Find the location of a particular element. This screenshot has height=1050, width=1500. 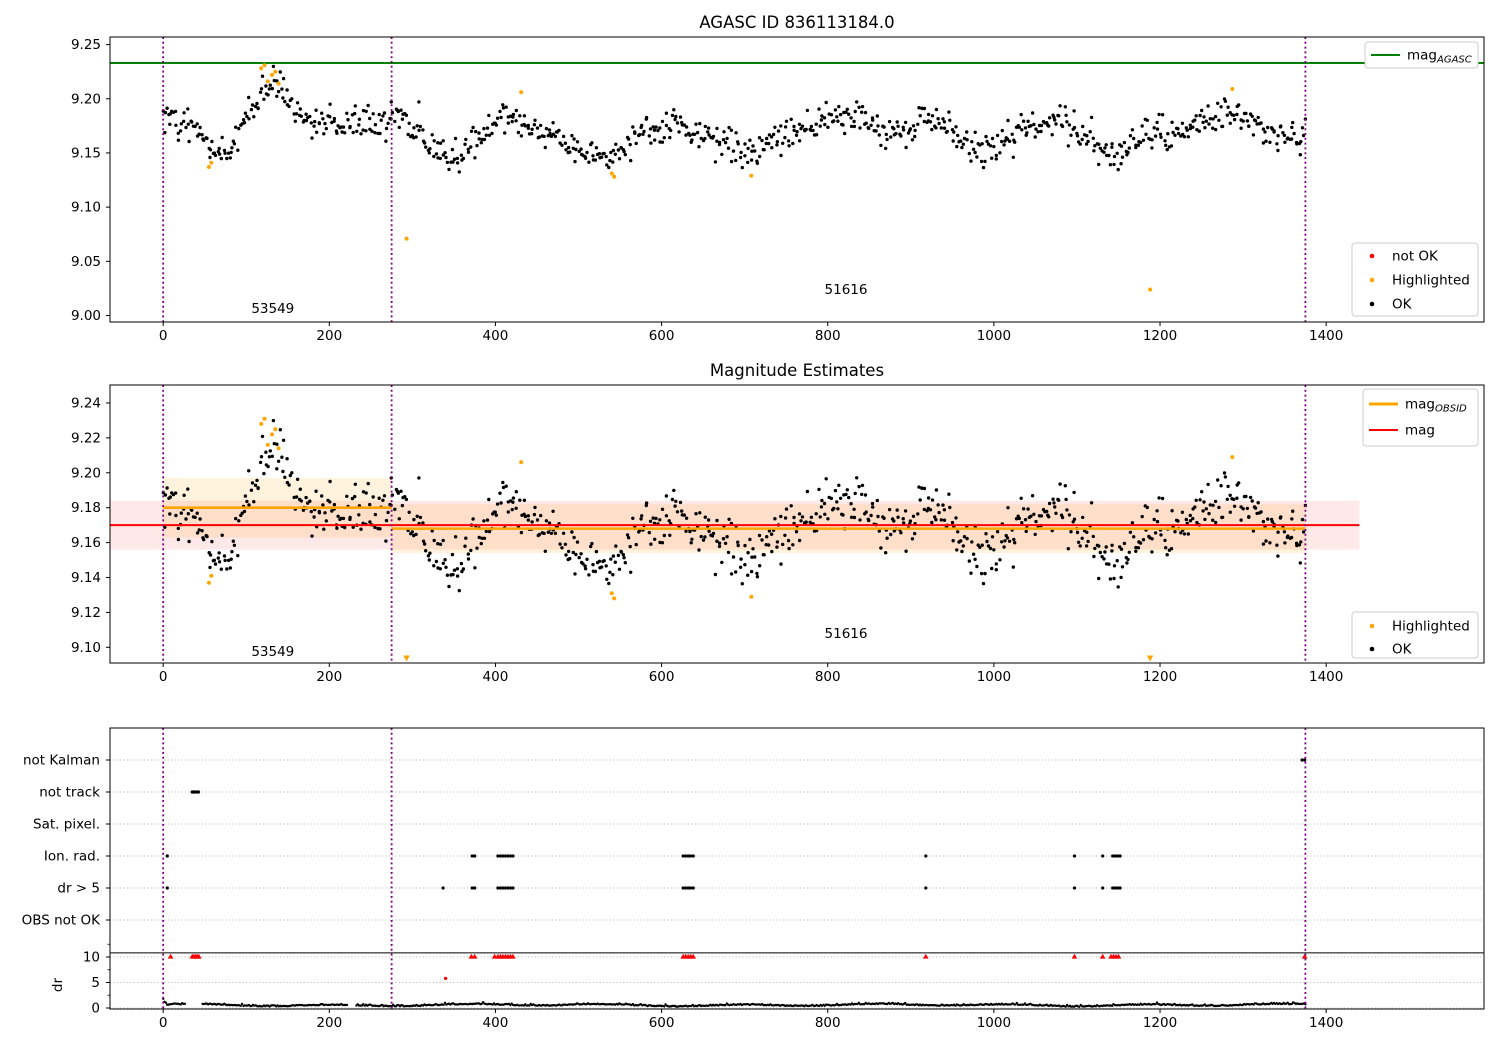

dr-tick-label: 5 is located at coordinates (95, 983).